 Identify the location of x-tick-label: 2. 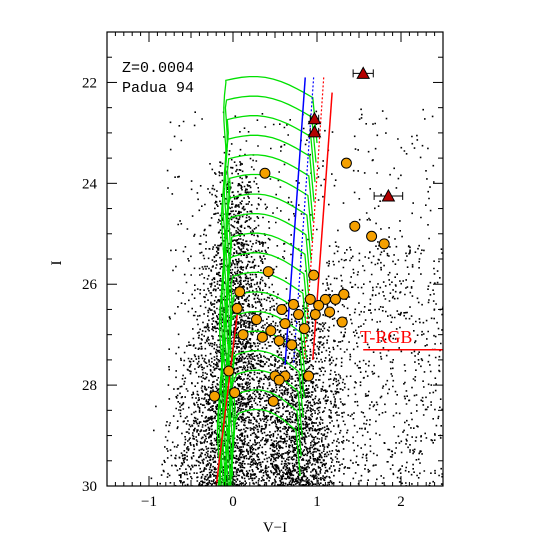
(401, 502).